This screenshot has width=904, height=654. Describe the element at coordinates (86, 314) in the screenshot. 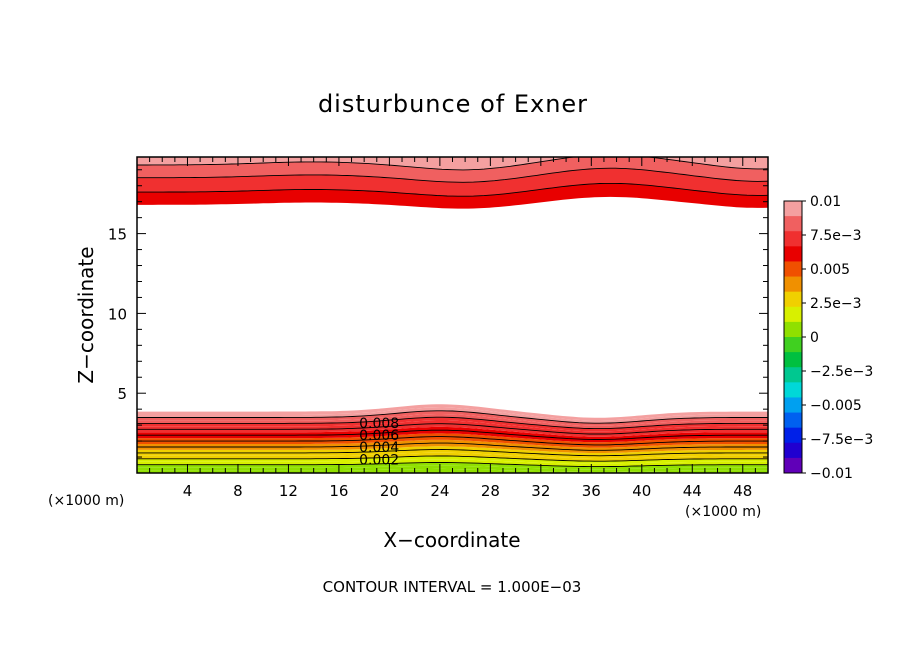

I see `y-axis-label: Z−coordinate` at that location.